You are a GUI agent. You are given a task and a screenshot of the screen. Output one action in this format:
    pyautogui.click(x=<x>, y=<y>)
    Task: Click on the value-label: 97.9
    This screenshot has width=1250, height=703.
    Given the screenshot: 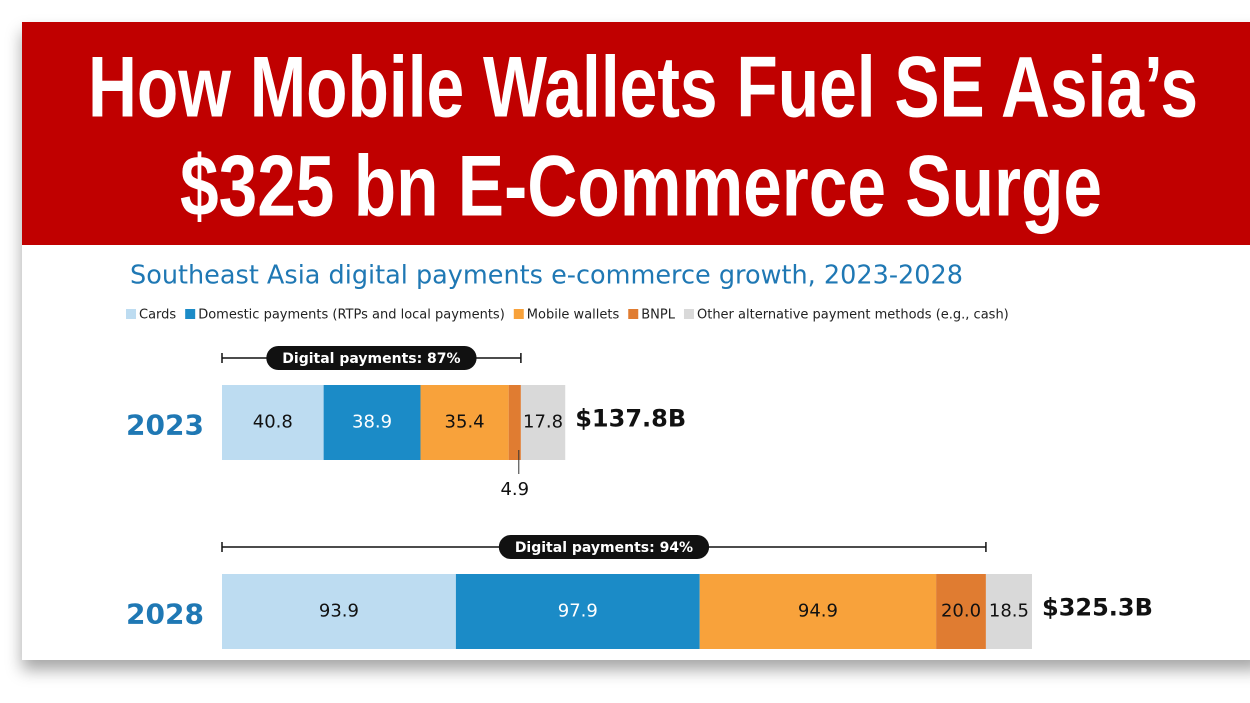 What is the action you would take?
    pyautogui.click(x=578, y=611)
    